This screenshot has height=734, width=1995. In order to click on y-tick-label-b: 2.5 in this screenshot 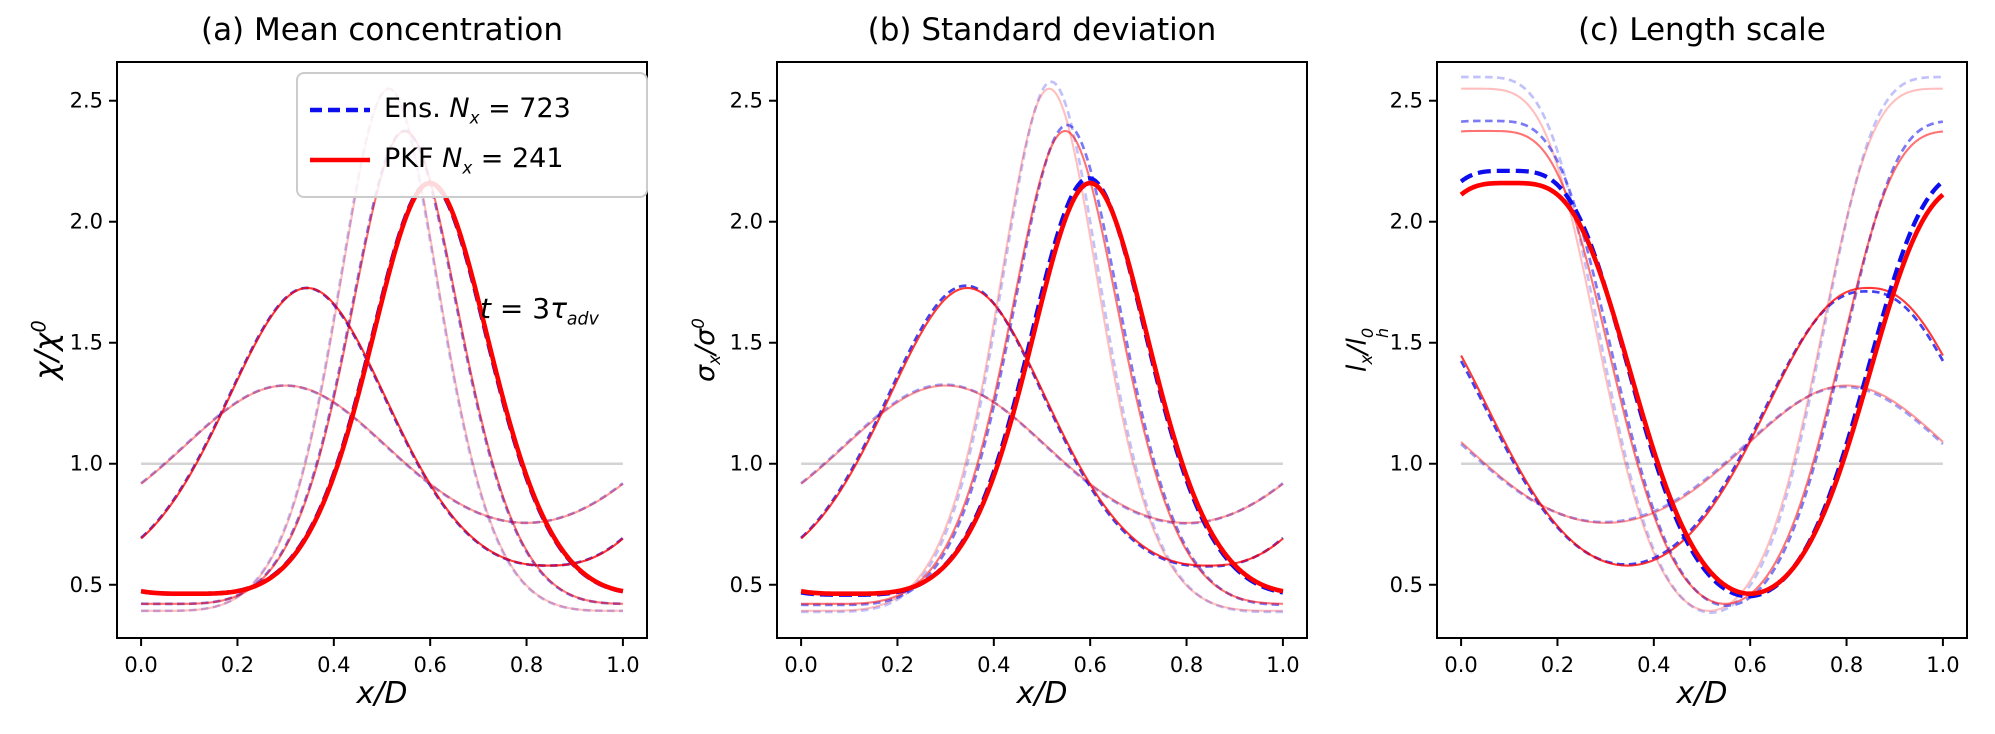, I will do `click(746, 101)`.